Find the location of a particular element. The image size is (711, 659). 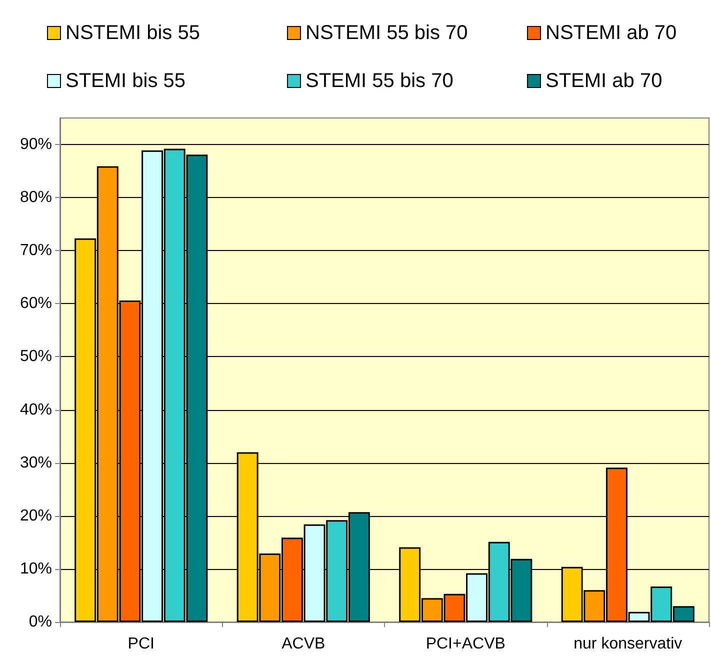

y-tick-label: 90% is located at coordinates (36, 145).